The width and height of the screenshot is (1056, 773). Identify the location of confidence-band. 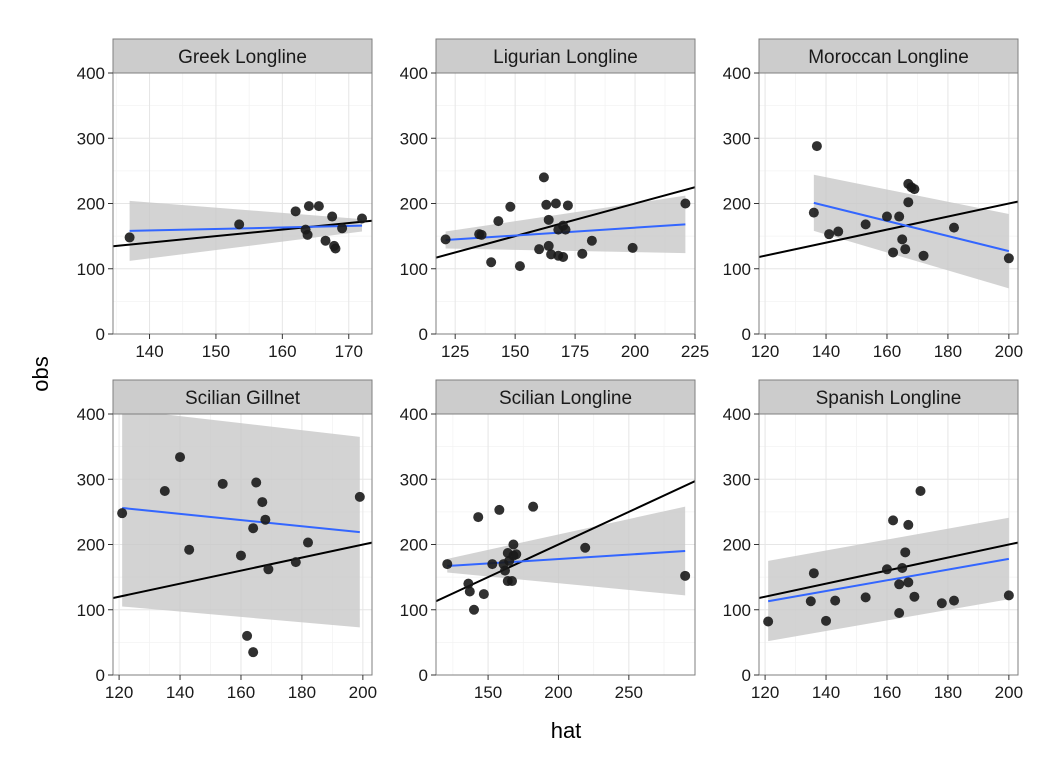
(241, 521).